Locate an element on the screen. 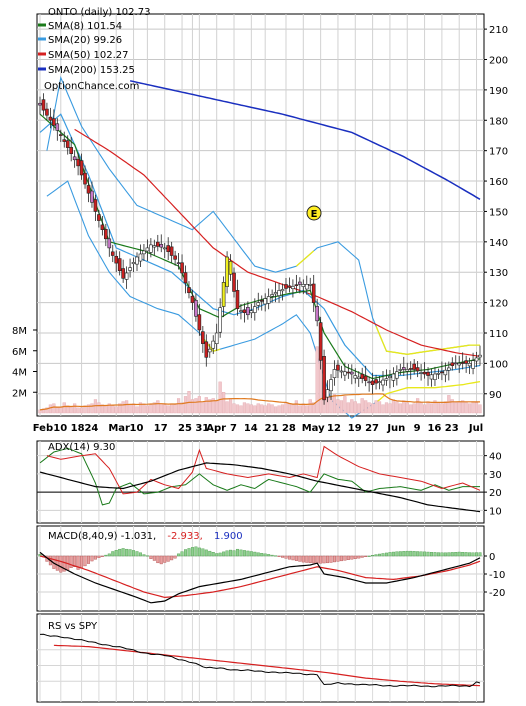  rs-line is located at coordinates (260, 660).